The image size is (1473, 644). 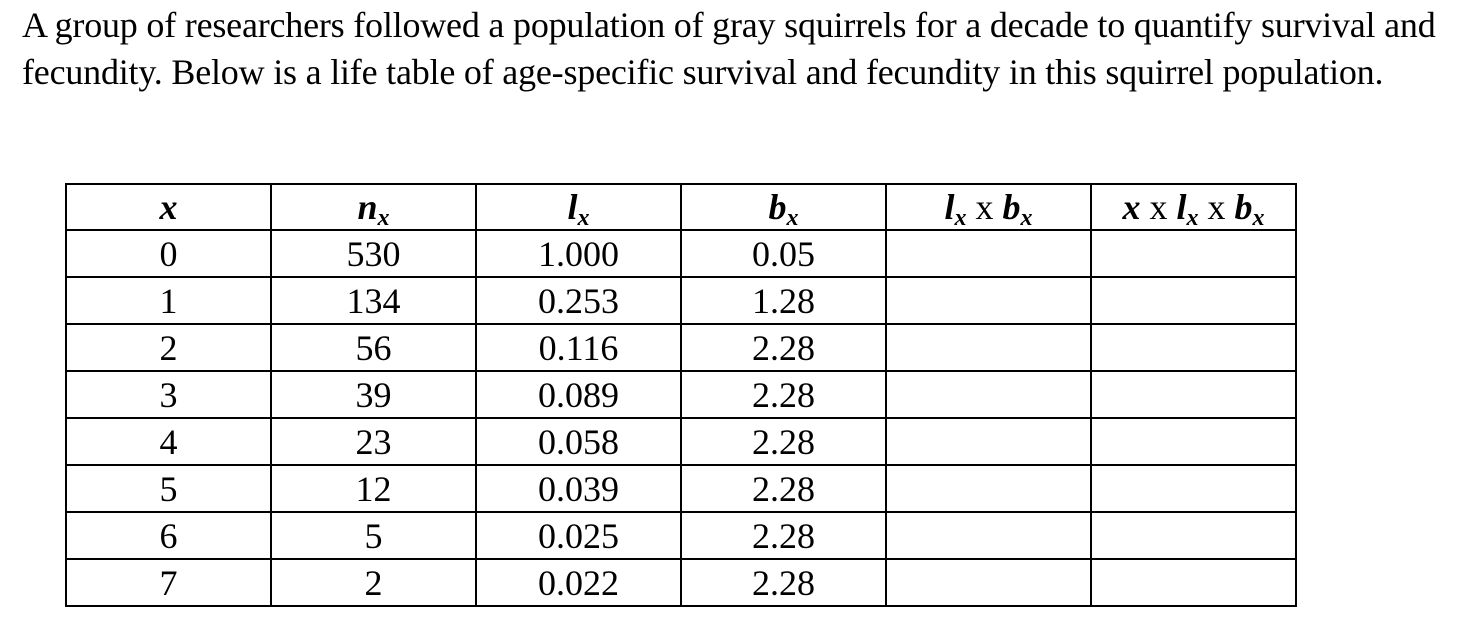 I want to click on header-nx: nx, so click(x=373, y=207).